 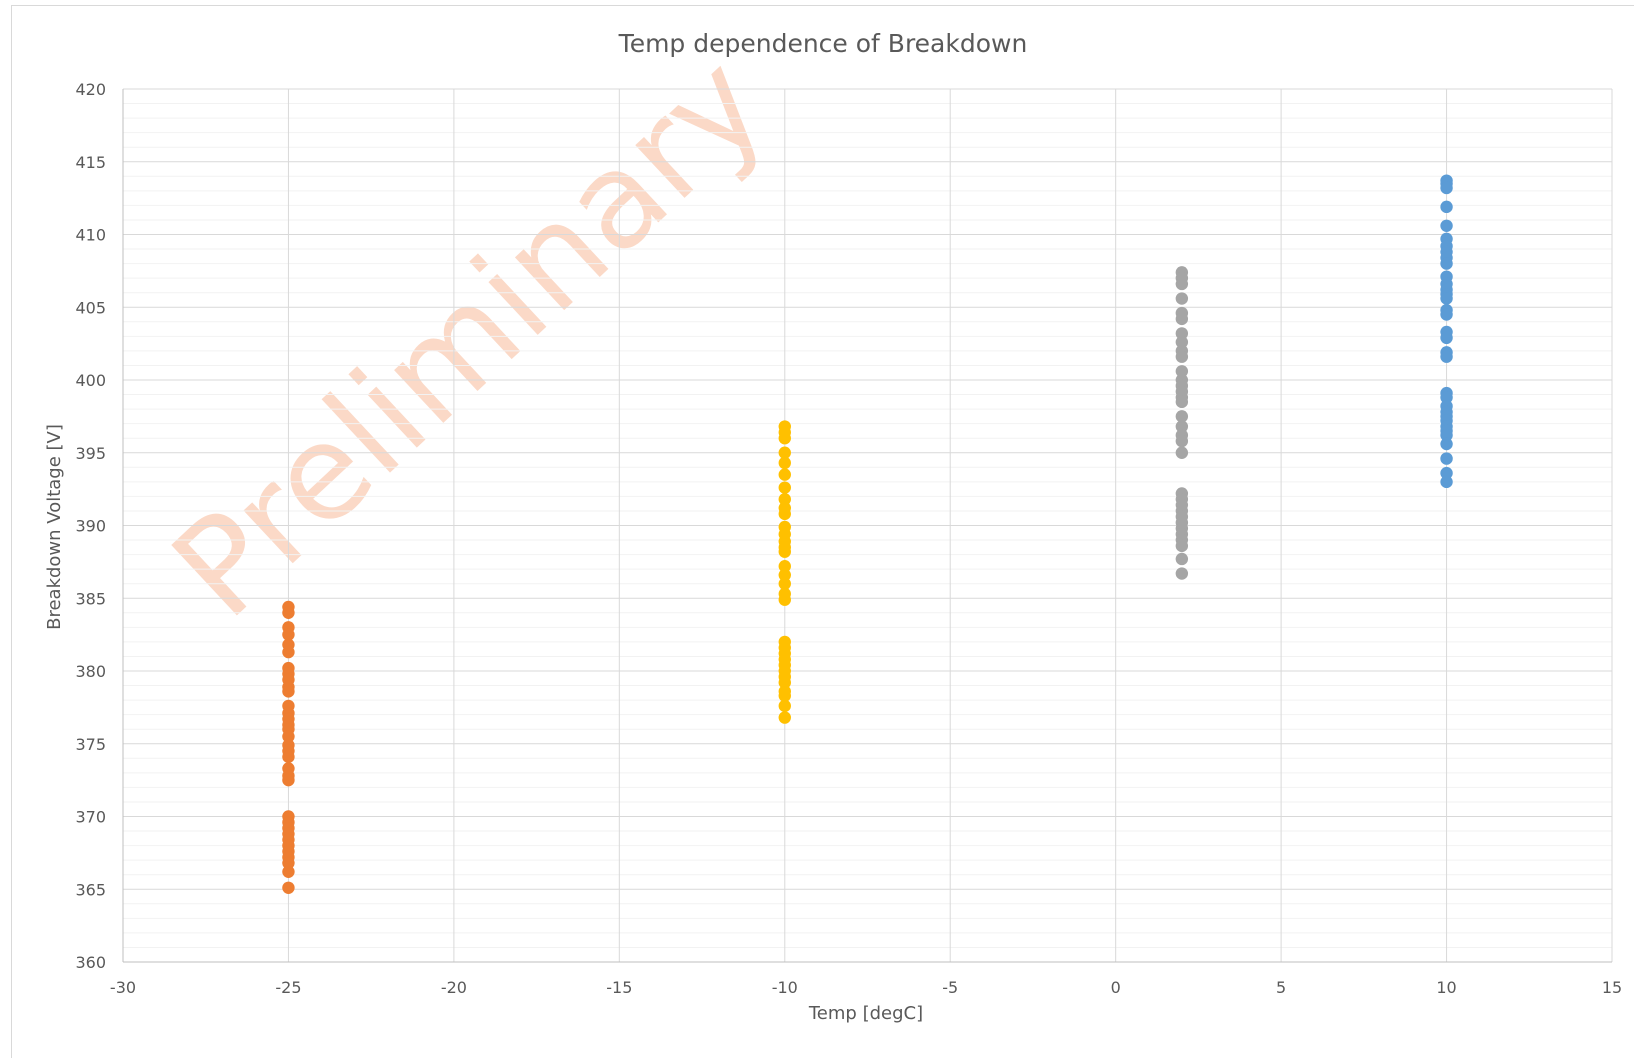 What do you see at coordinates (90, 962) in the screenshot?
I see `y-tick-label: 360` at bounding box center [90, 962].